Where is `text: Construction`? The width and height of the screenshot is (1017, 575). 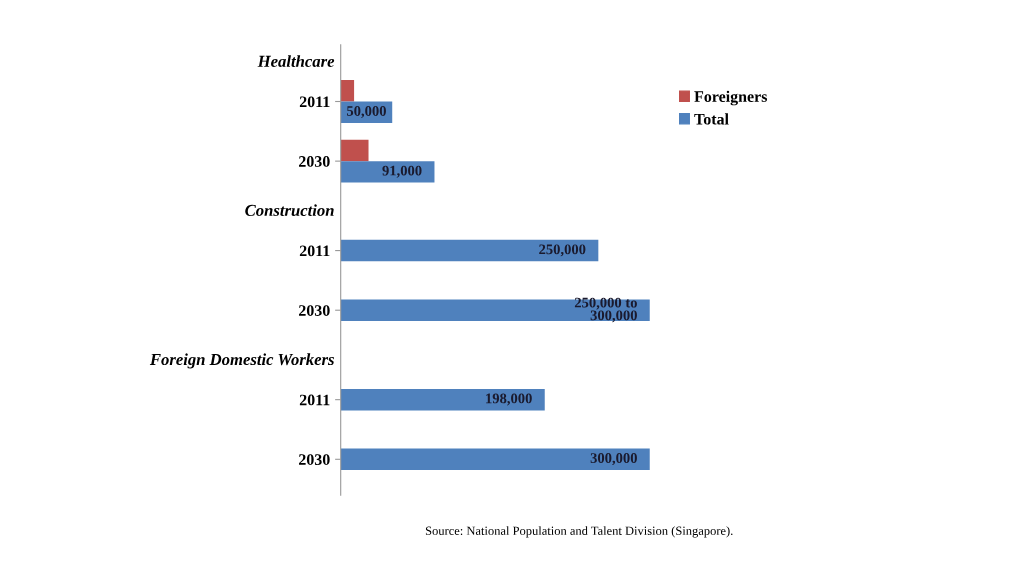
text: Construction is located at coordinates (289, 210).